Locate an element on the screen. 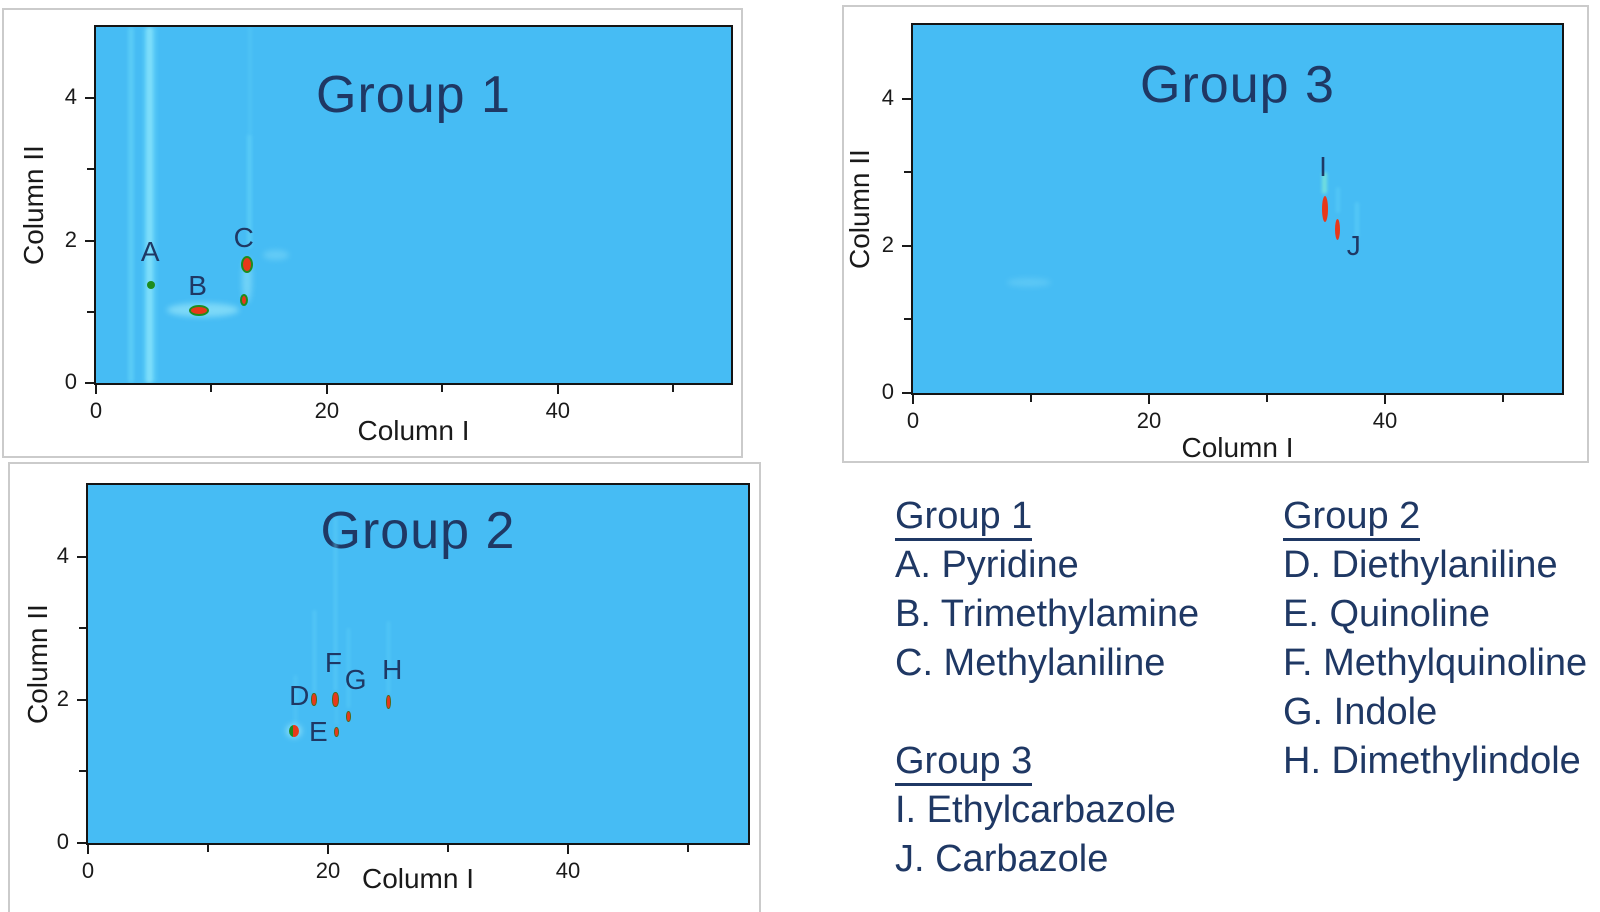 This screenshot has width=1600, height=912. legend-item: D. Diethylaniline is located at coordinates (1420, 565).